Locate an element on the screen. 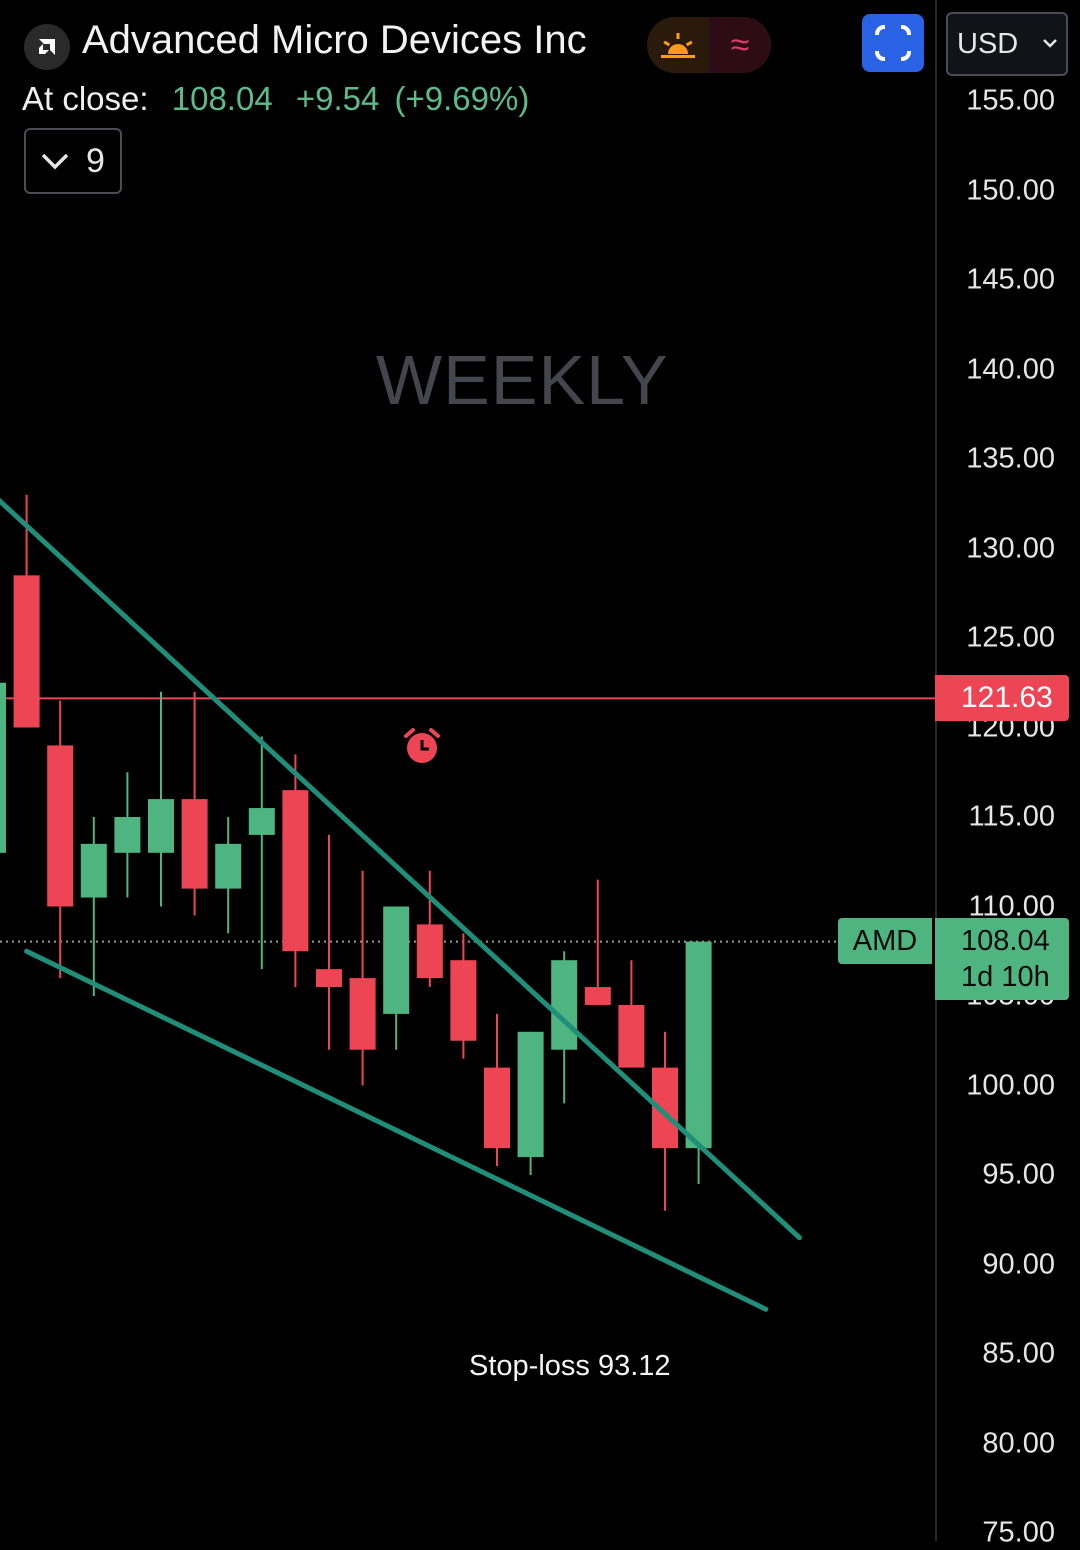 This screenshot has width=1080, height=1550. price-tick-label: 145.00 is located at coordinates (1010, 279).